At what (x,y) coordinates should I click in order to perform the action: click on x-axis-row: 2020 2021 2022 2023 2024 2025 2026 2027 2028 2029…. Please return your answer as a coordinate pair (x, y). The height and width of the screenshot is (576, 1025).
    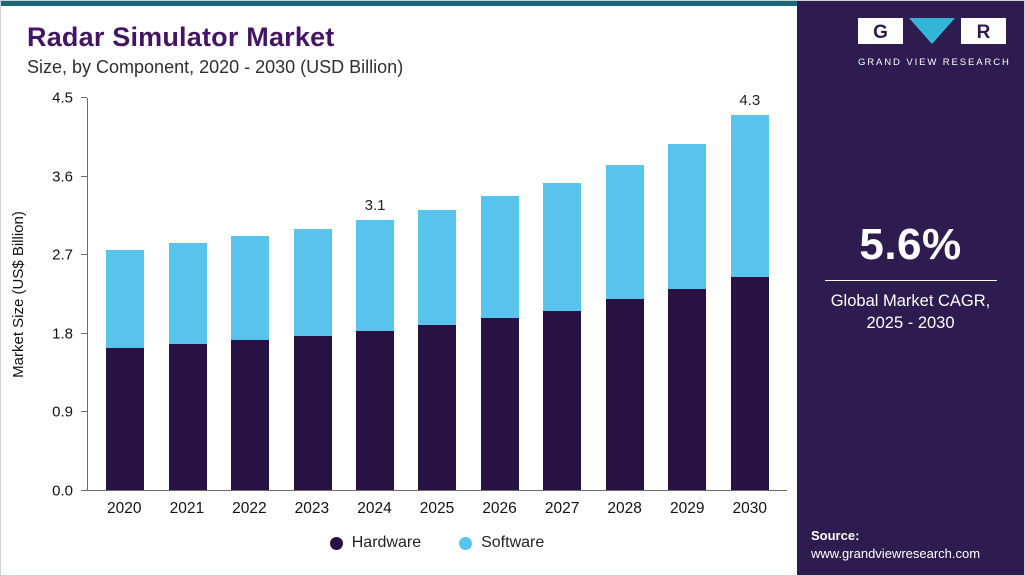
    Looking at the image, I should click on (411, 509).